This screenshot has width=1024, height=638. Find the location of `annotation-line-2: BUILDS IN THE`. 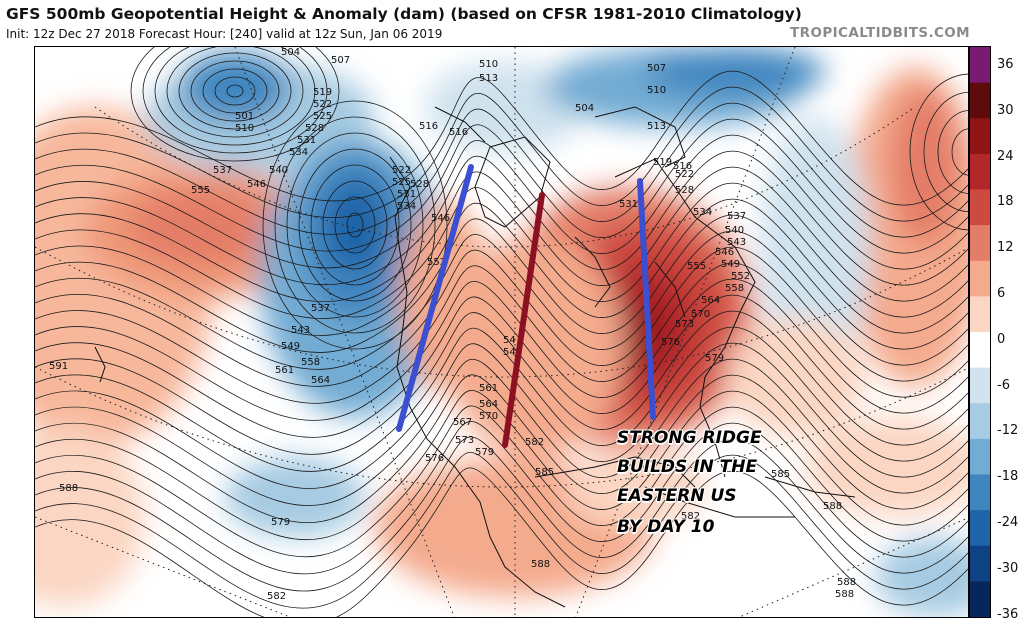

annotation-line-2: BUILDS IN THE is located at coordinates (687, 467).